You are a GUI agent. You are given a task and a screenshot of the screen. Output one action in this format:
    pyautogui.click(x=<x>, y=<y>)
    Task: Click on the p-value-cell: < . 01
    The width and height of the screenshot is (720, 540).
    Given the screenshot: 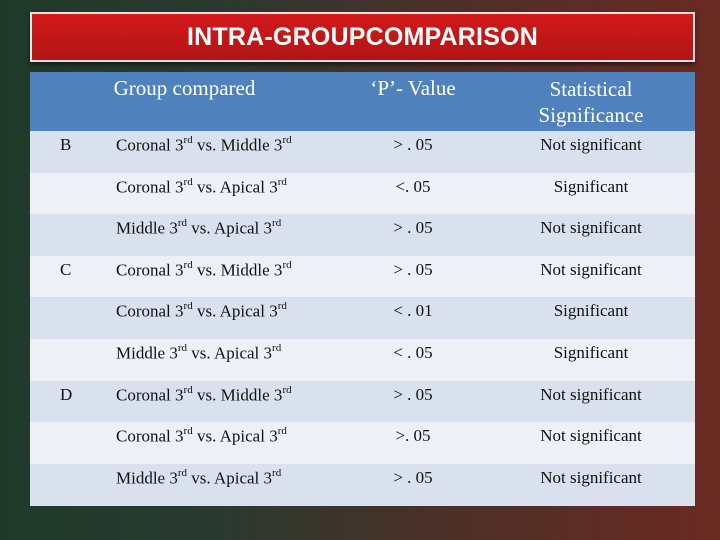 What is the action you would take?
    pyautogui.click(x=413, y=311)
    